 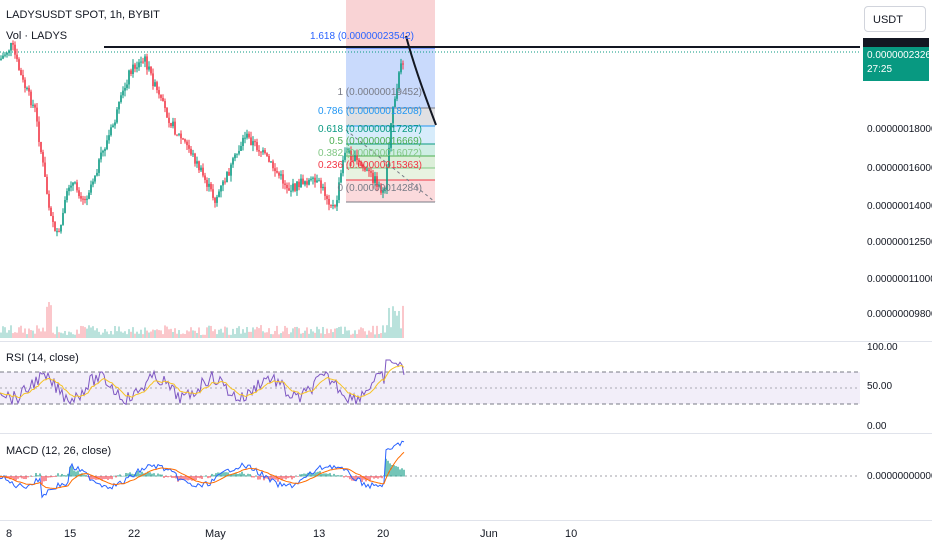 What do you see at coordinates (390, 78) in the screenshot?
I see `fib-zone-top` at bounding box center [390, 78].